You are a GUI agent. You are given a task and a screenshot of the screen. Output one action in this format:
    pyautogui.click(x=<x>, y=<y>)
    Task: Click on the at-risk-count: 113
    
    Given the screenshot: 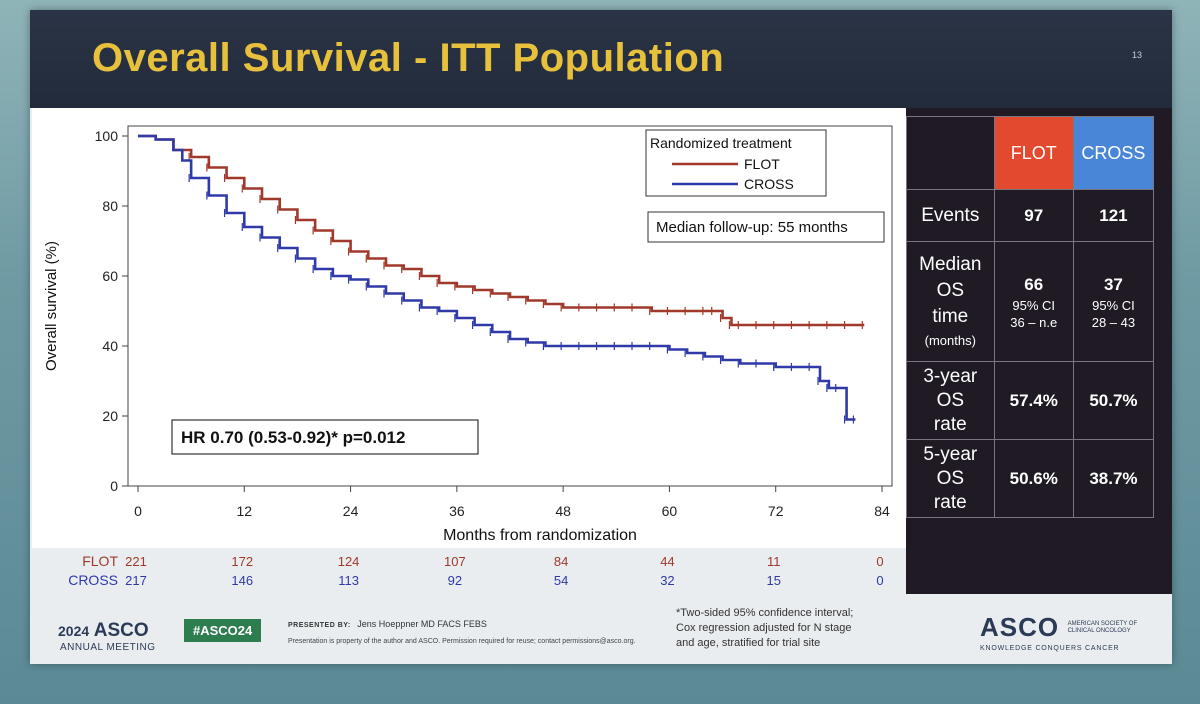 What is the action you would take?
    pyautogui.click(x=348, y=580)
    